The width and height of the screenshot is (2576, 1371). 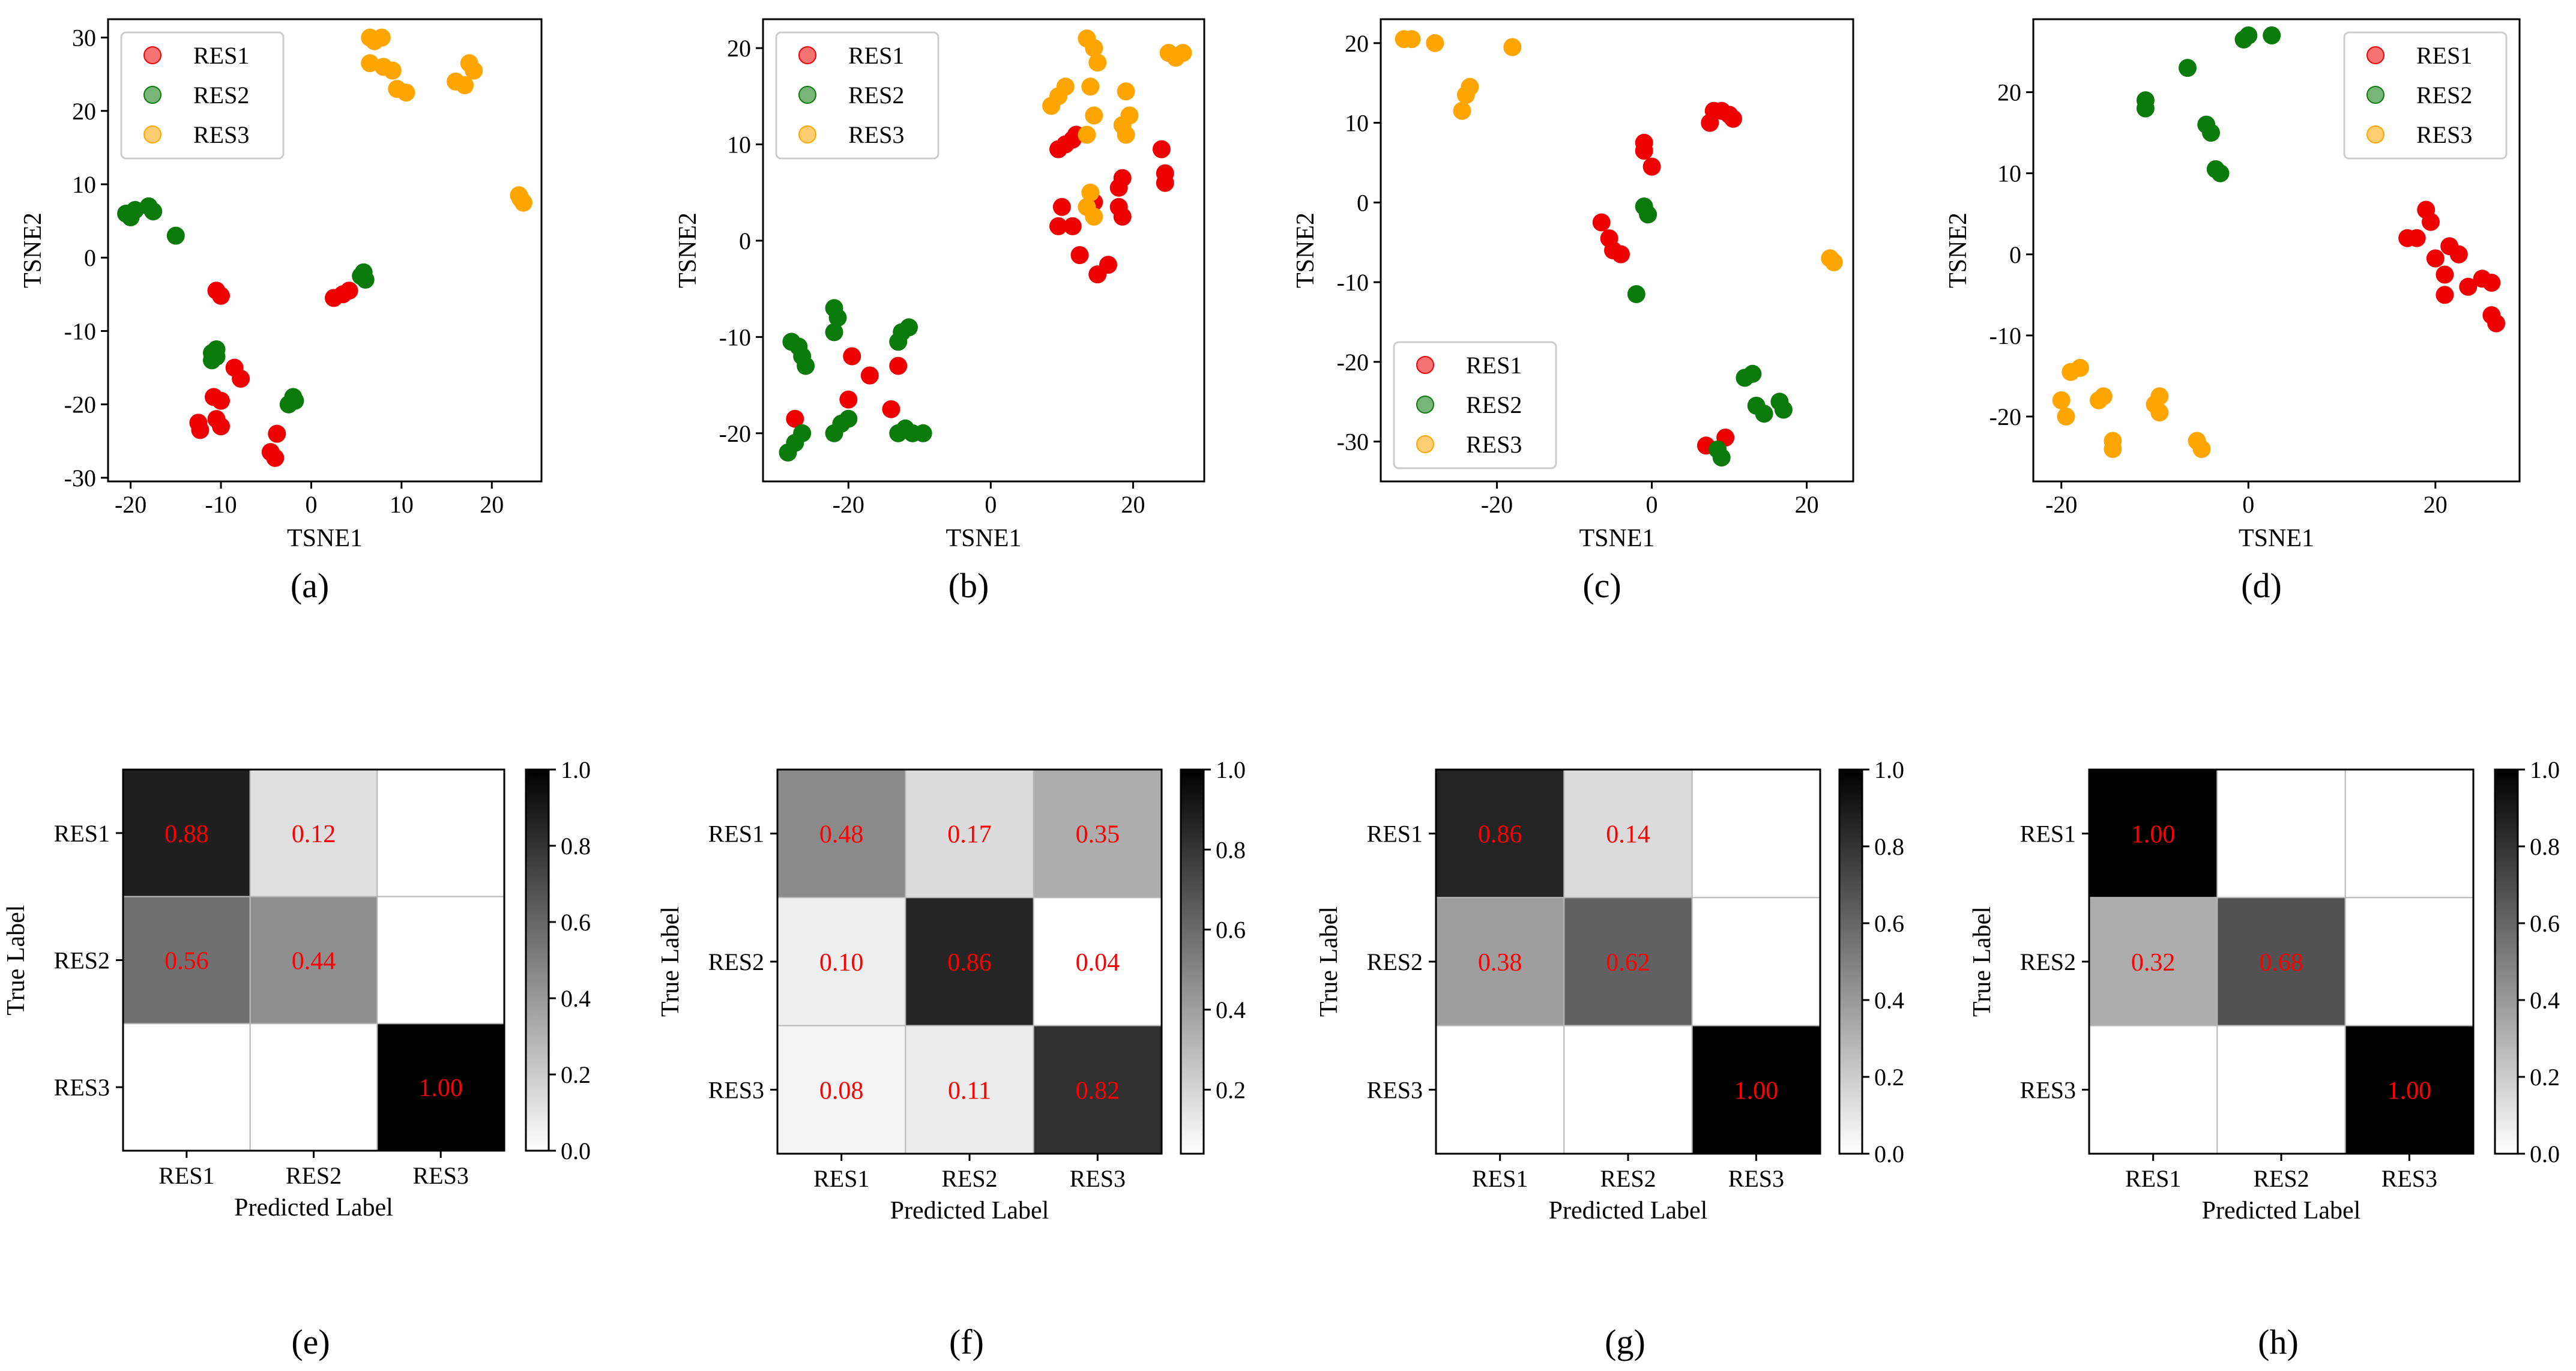 What do you see at coordinates (186, 961) in the screenshot?
I see `matrix-cell-value: 0.56` at bounding box center [186, 961].